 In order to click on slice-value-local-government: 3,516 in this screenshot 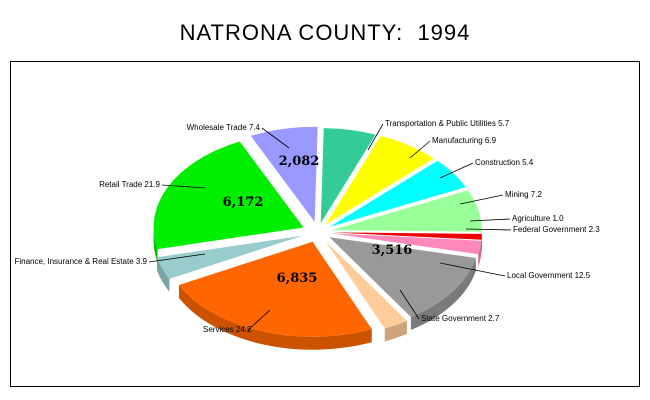, I will do `click(392, 250)`.